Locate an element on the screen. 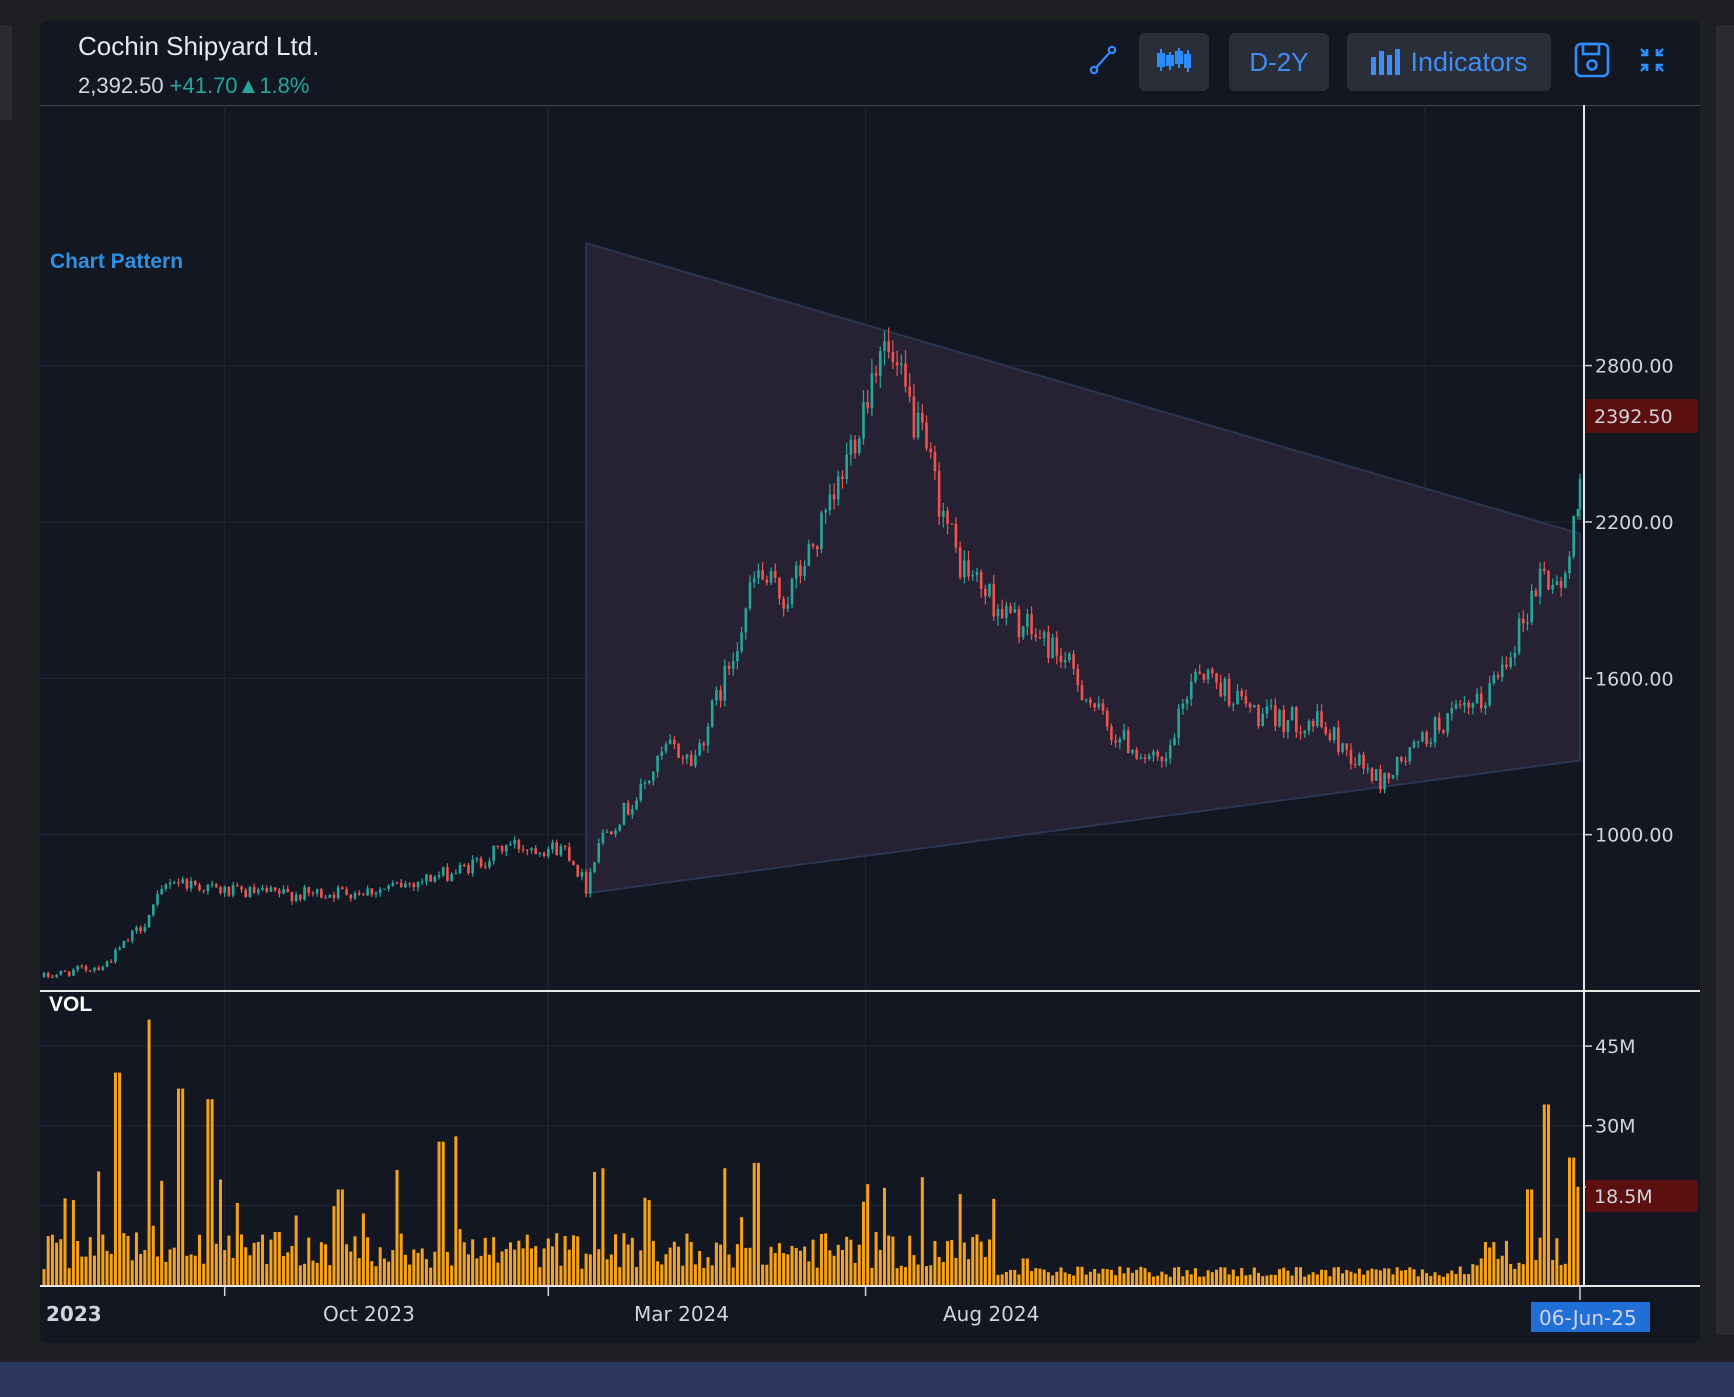 The width and height of the screenshot is (1734, 1397). price-change: +41.70▲1.8% is located at coordinates (239, 85).